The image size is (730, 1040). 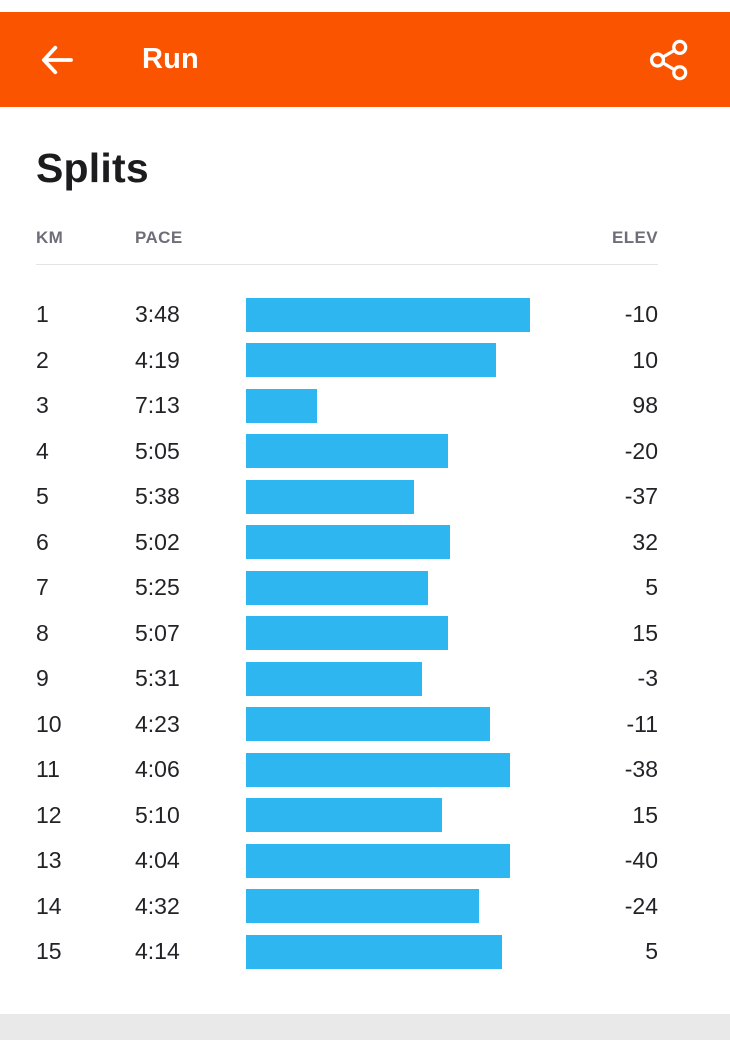 What do you see at coordinates (641, 769) in the screenshot?
I see `split-elev: -38` at bounding box center [641, 769].